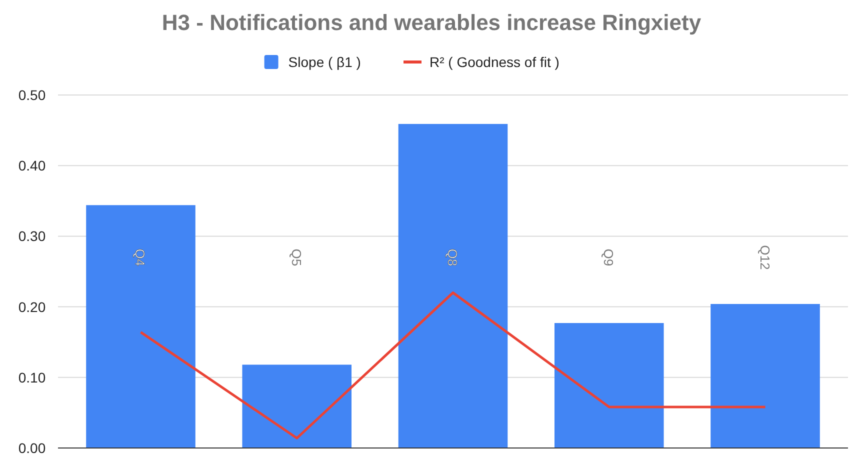 Image resolution: width=863 pixels, height=455 pixels. Describe the element at coordinates (296, 257) in the screenshot. I see `x-tick-label: Q5` at that location.